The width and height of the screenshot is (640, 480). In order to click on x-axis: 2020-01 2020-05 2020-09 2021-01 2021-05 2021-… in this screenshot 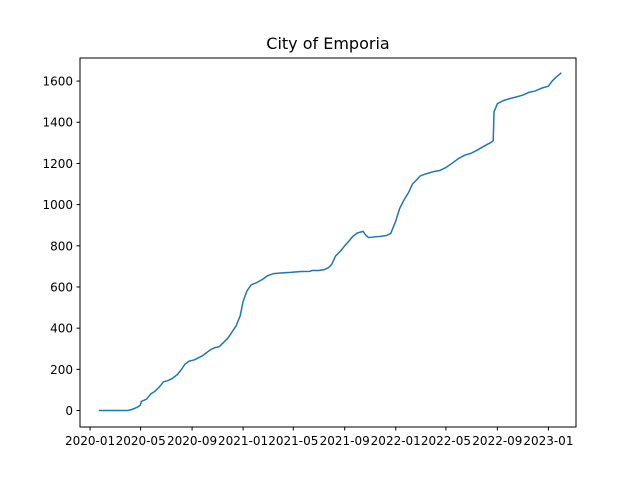, I will do `click(319, 437)`.